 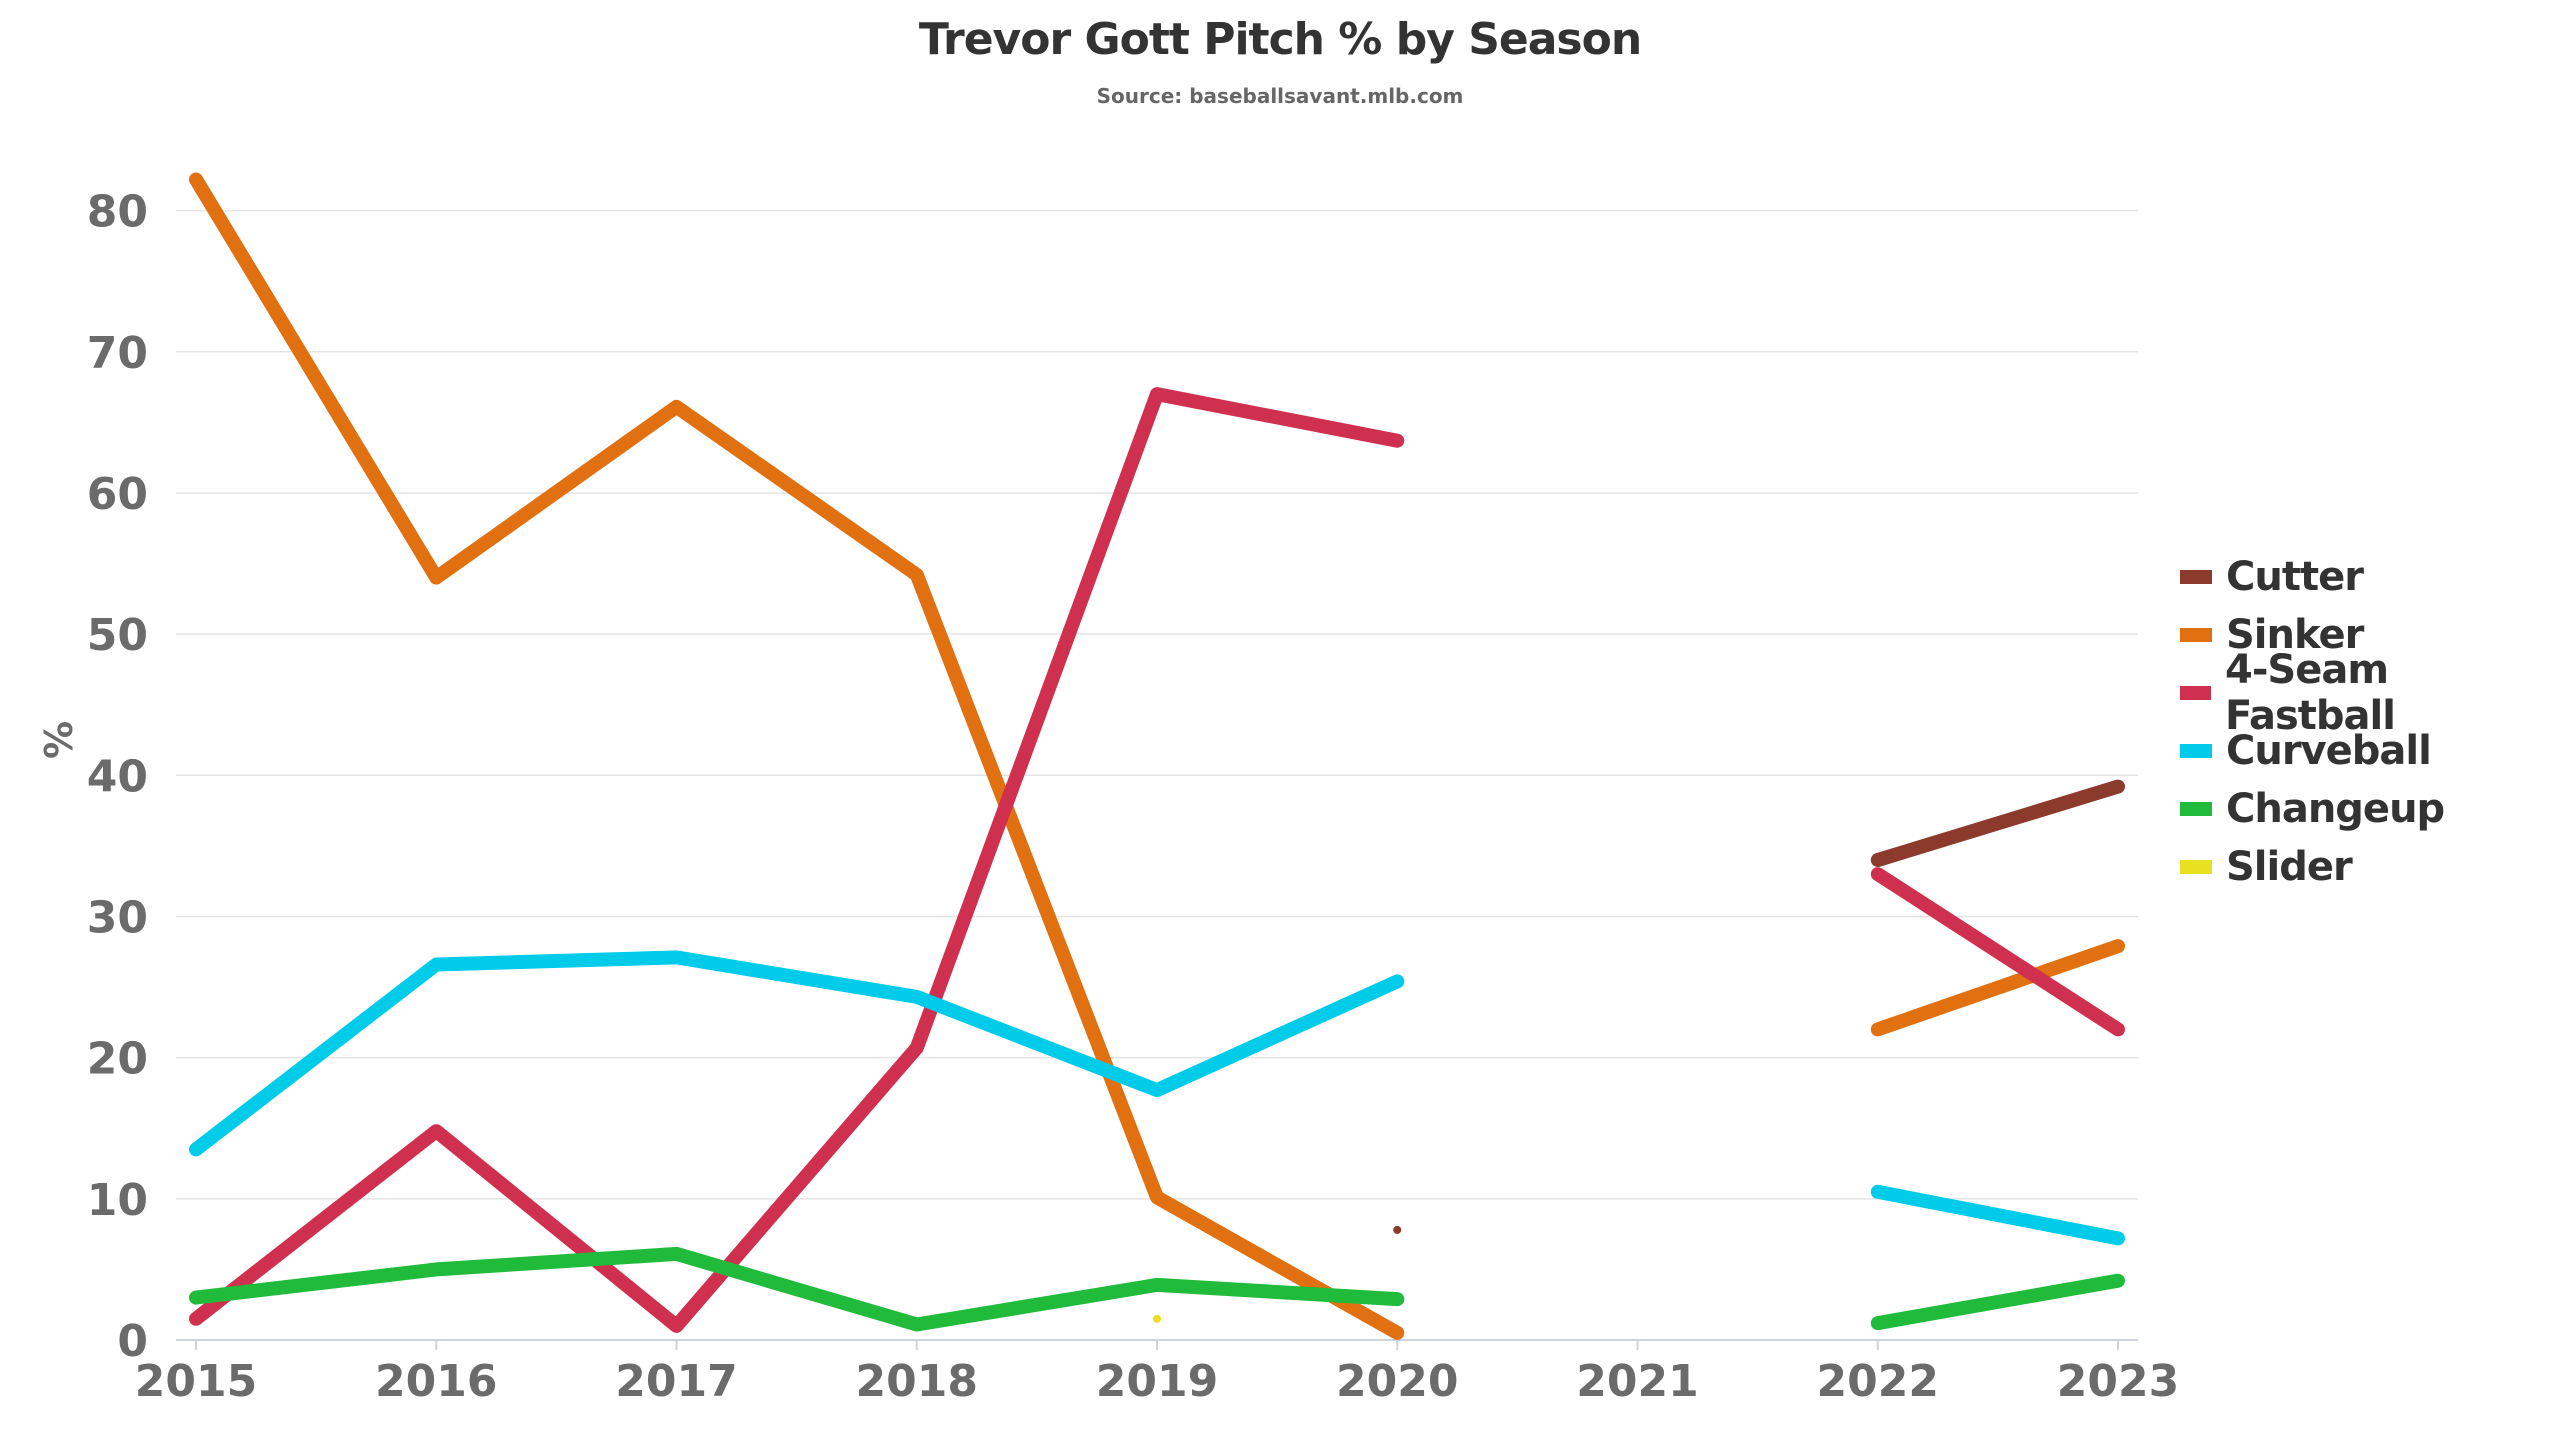 I want to click on legend-item-slider: Slider, so click(x=2370, y=867).